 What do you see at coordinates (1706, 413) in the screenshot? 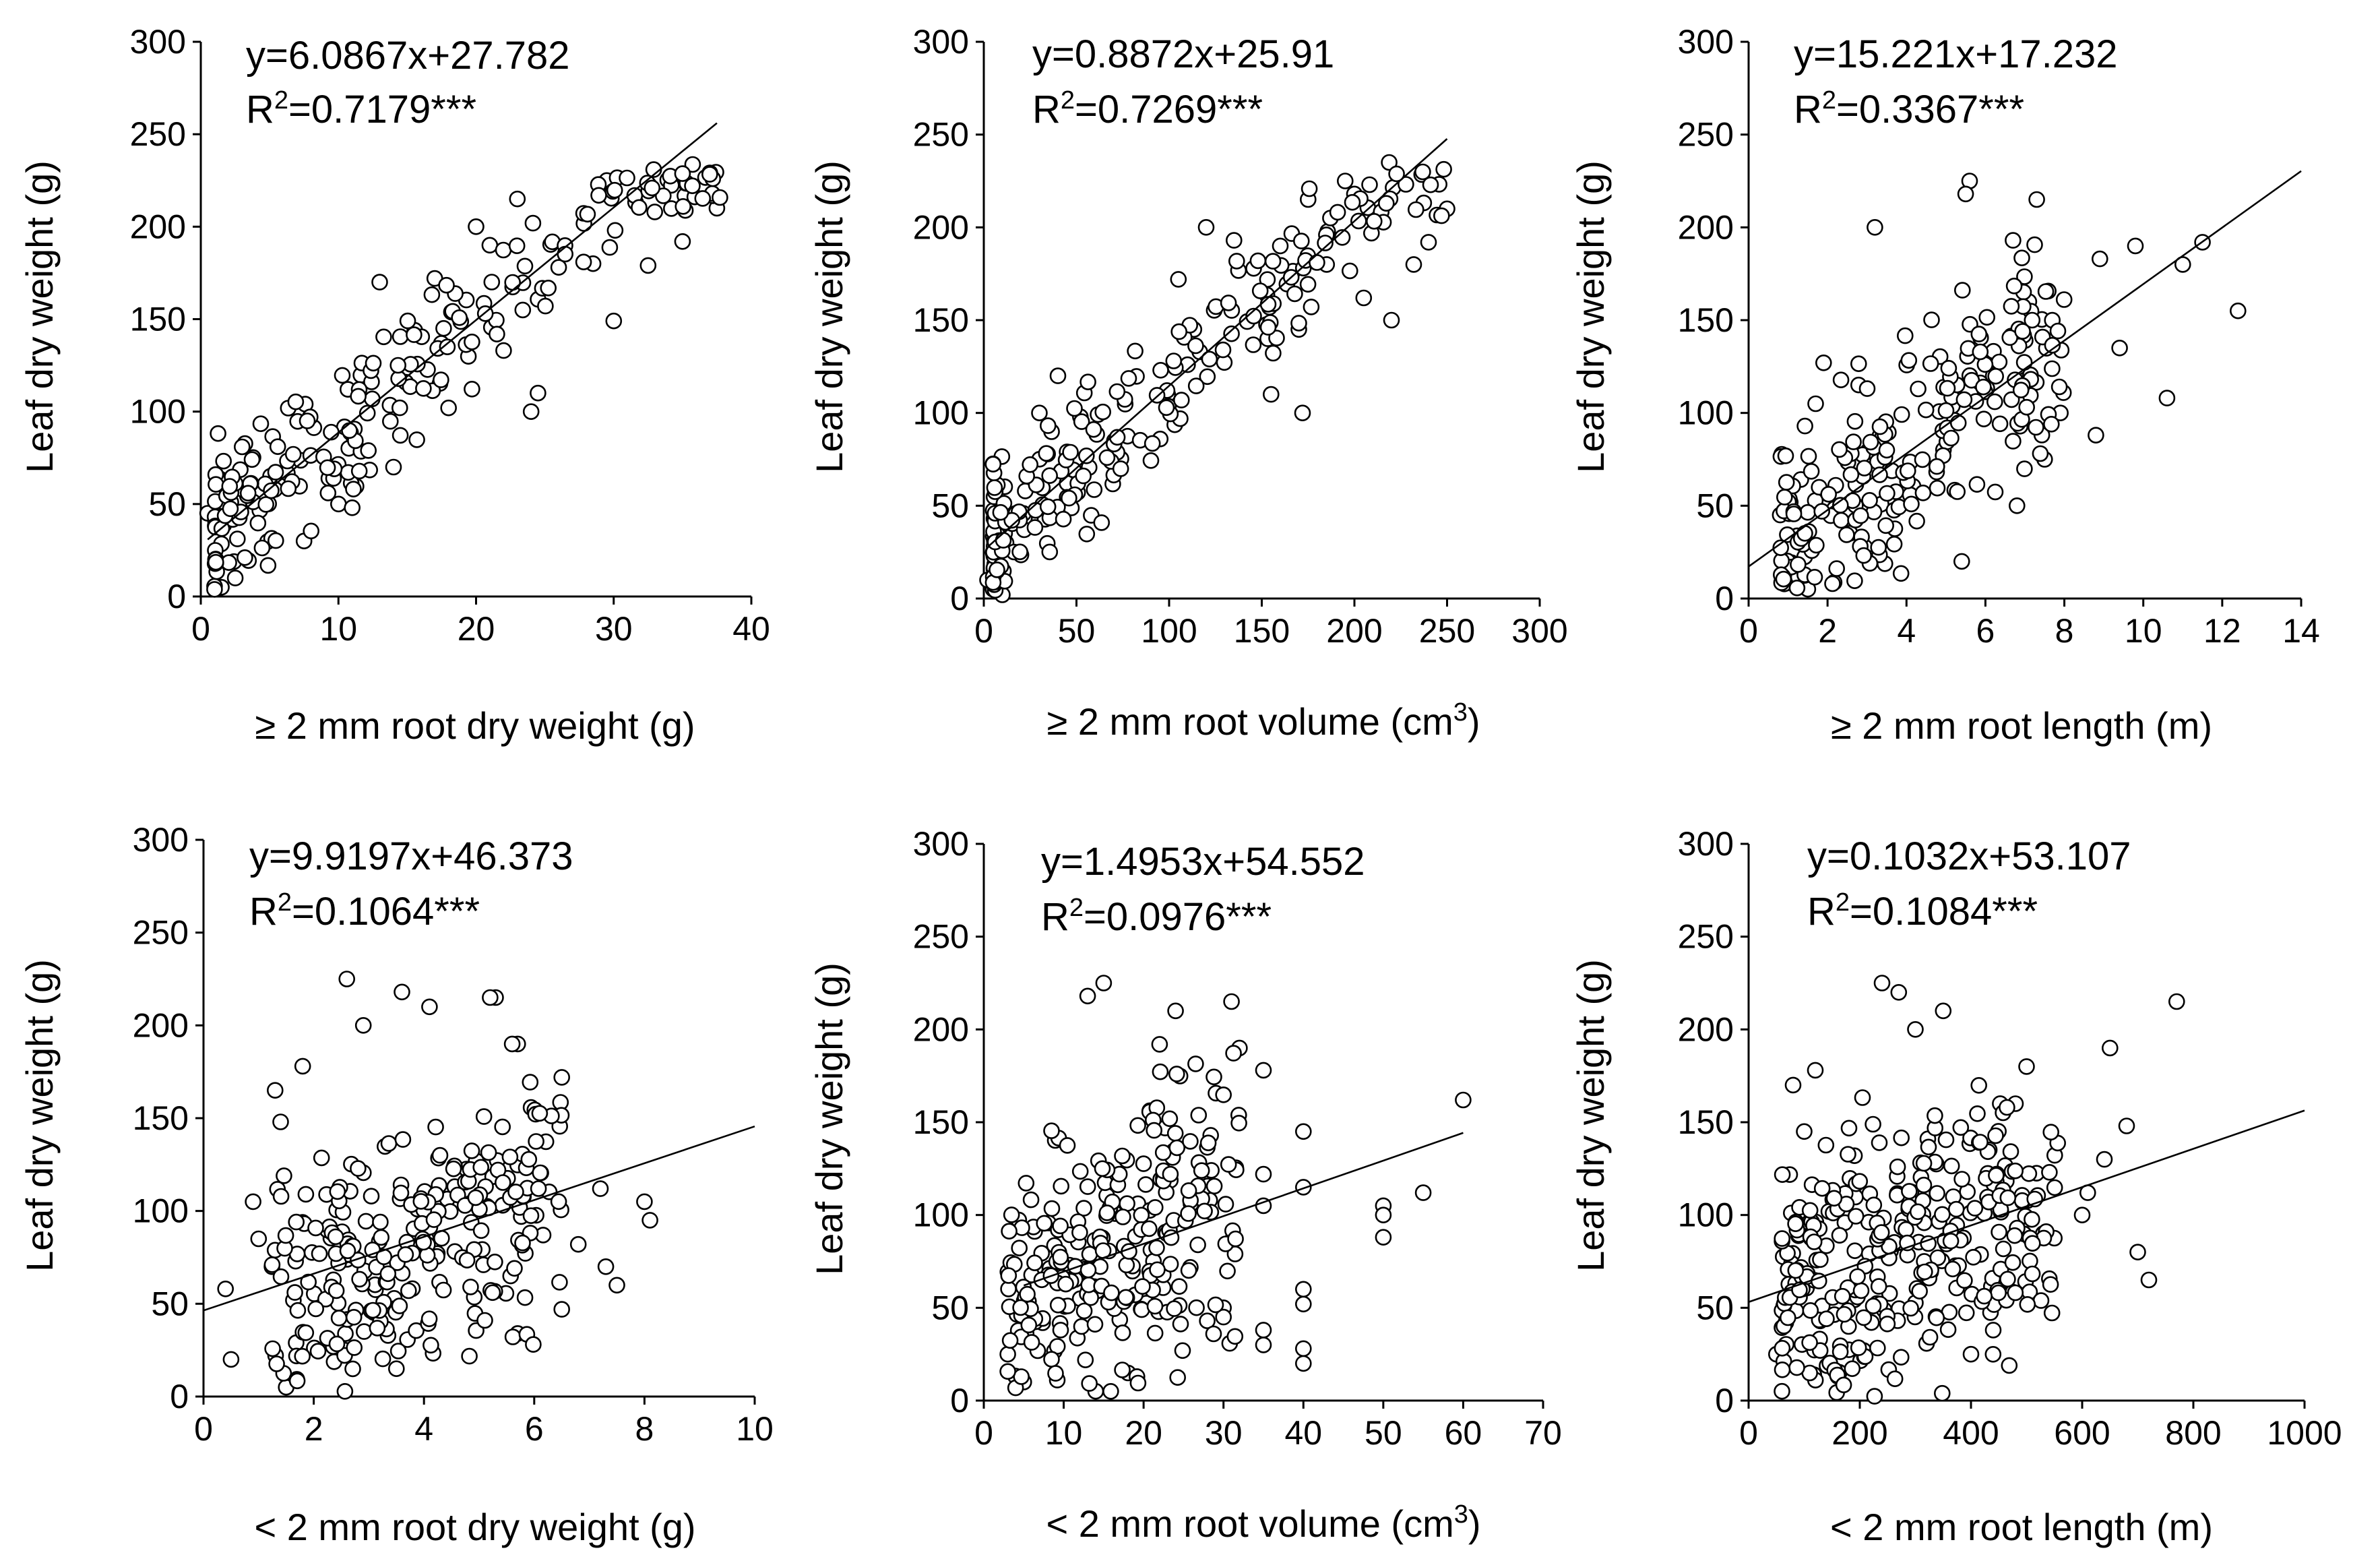
I see `y-tick-label: 100` at bounding box center [1706, 413].